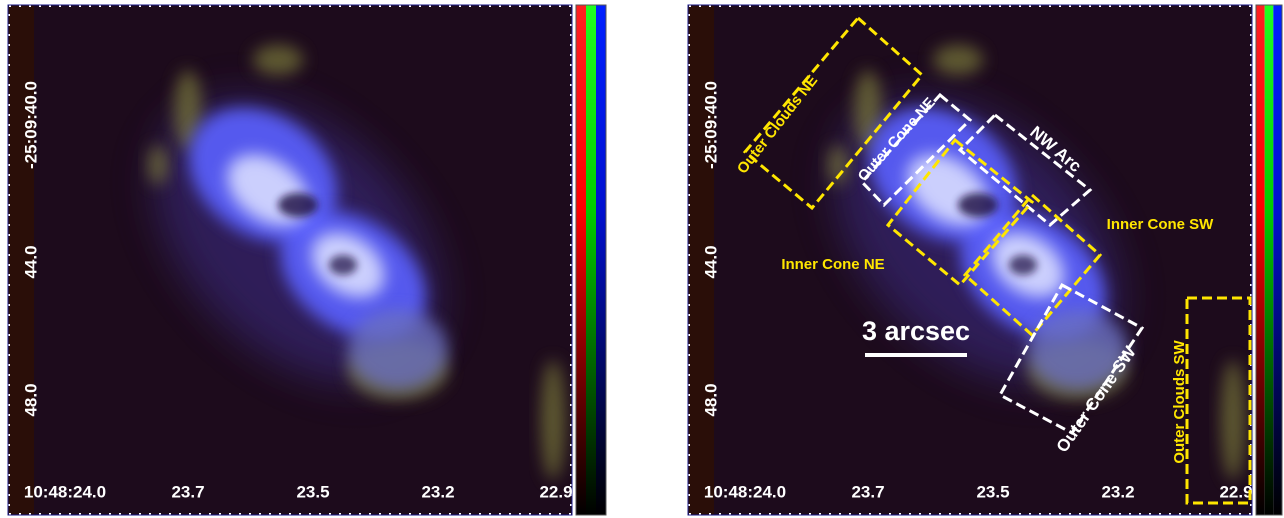 This screenshot has height=518, width=1284. What do you see at coordinates (916, 331) in the screenshot?
I see `scale-bar-label: 3 arcsec` at bounding box center [916, 331].